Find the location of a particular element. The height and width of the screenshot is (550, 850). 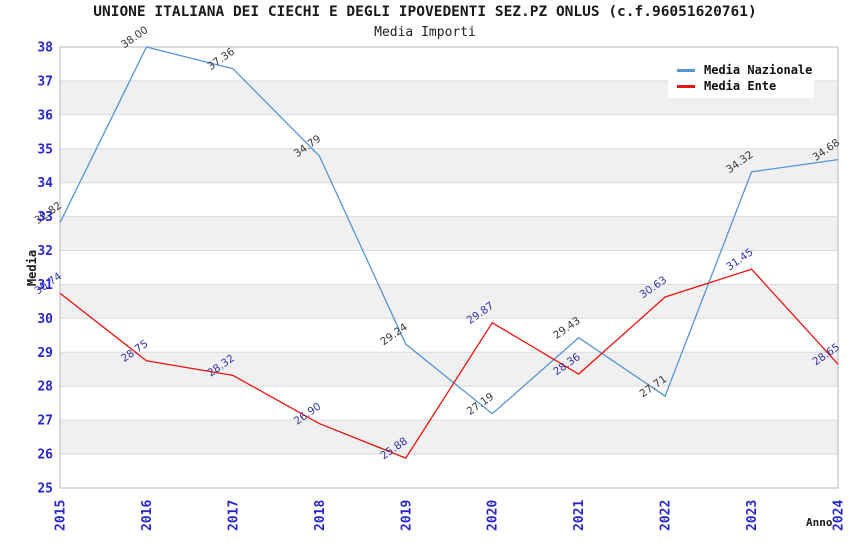

y-tick-label: 27 is located at coordinates (45, 421).